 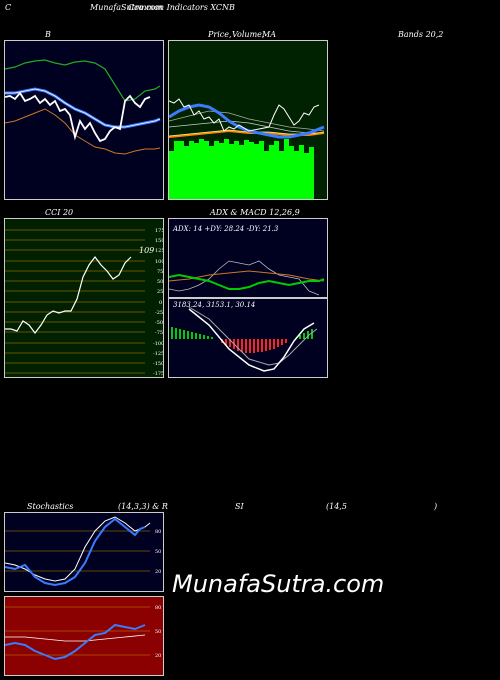 What do you see at coordinates (248, 34) in the screenshot?
I see `label-volume: Volume,` at bounding box center [248, 34].